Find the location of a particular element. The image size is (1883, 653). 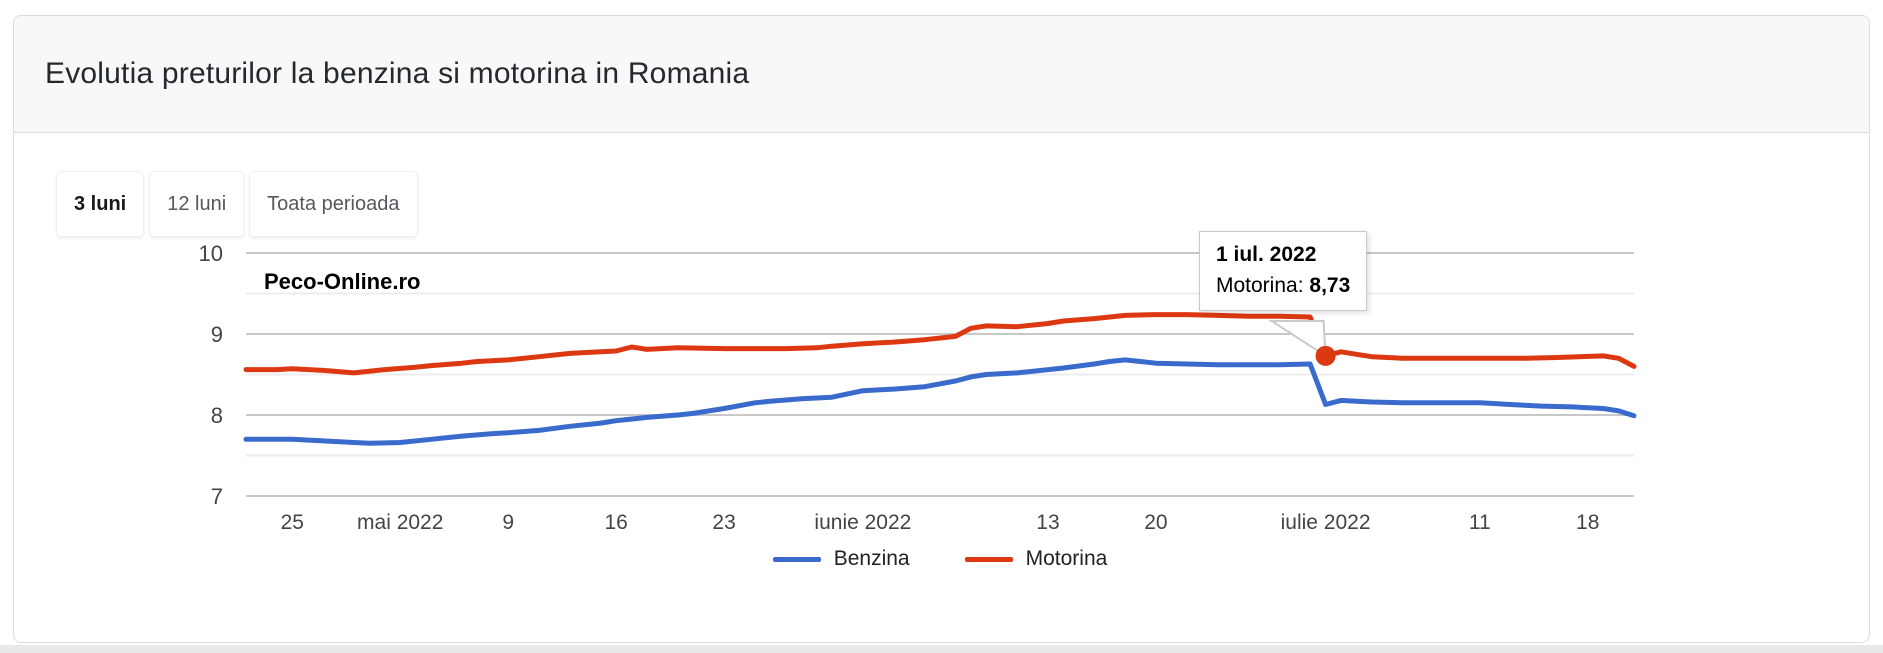

tab-3-luni: 3 luni is located at coordinates (100, 204).